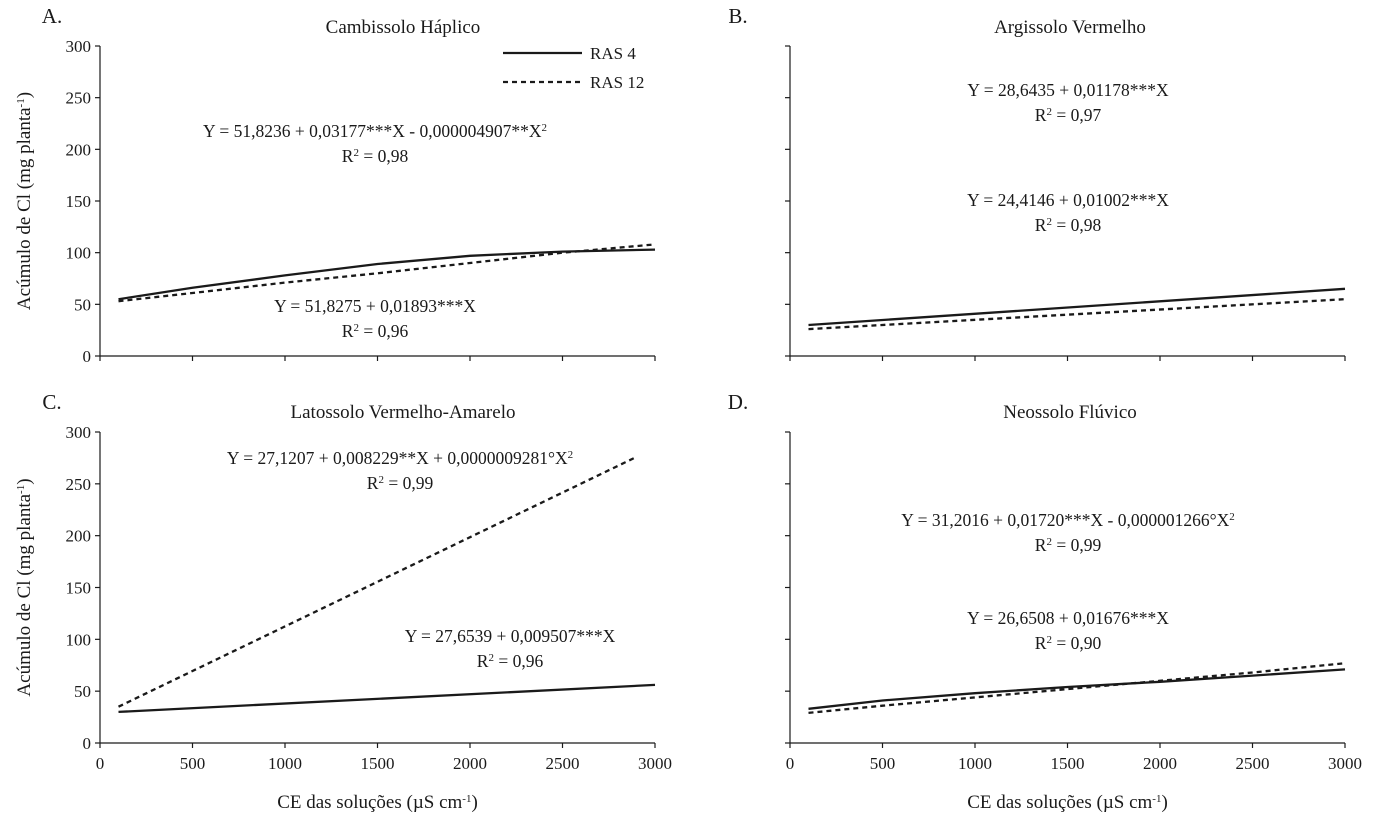 The width and height of the screenshot is (1380, 818). What do you see at coordinates (1070, 412) in the screenshot?
I see `panel-title: Neossolo Flúvico` at bounding box center [1070, 412].